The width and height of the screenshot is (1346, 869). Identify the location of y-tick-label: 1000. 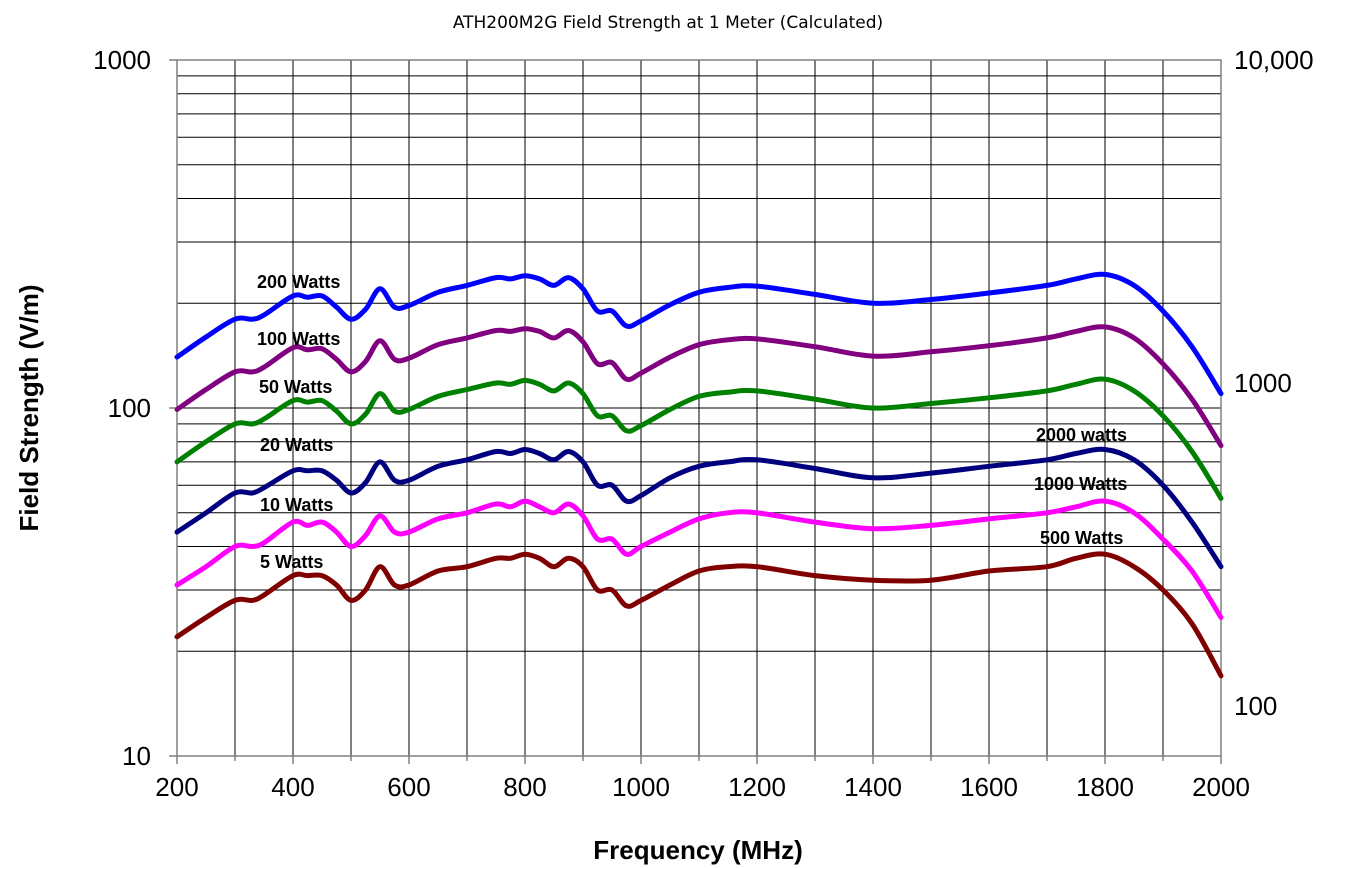
(122, 60).